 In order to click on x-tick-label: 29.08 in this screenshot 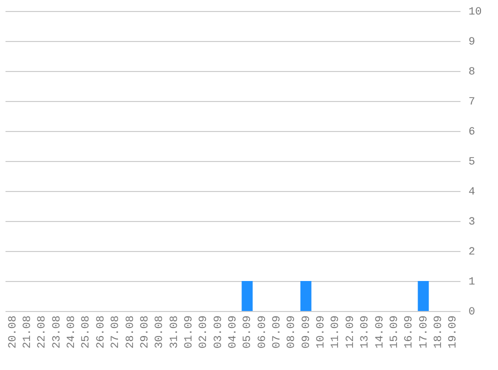, I will do `click(145, 332)`.